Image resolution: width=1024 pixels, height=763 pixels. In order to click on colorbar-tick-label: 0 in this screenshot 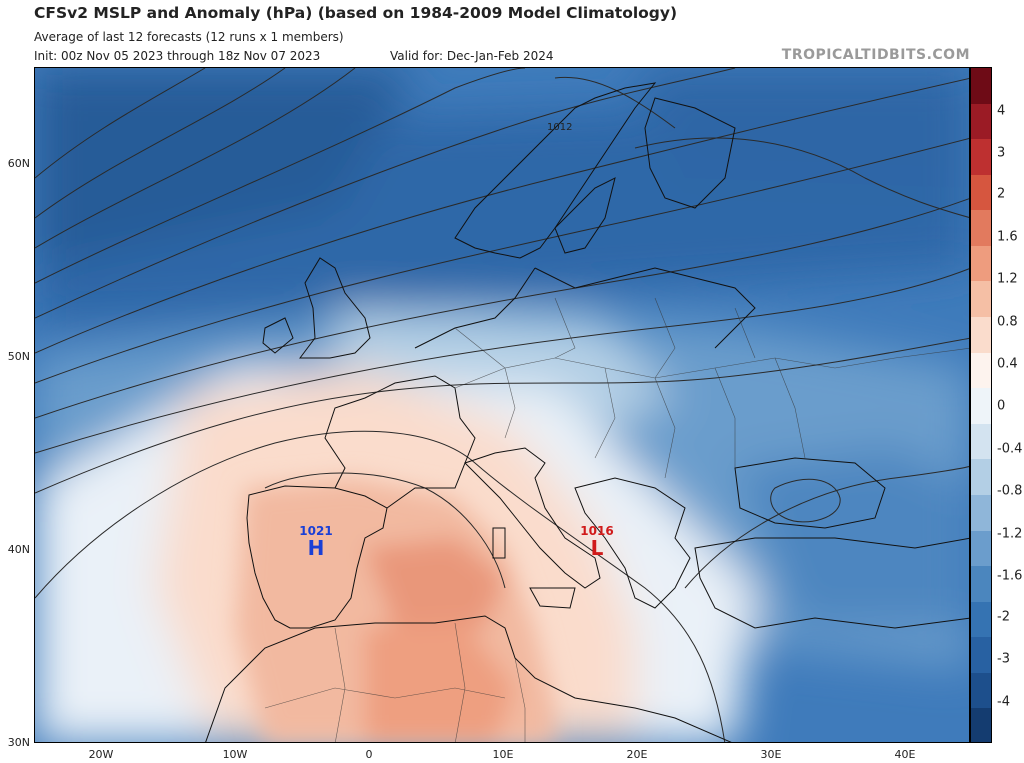, I will do `click(1001, 406)`.